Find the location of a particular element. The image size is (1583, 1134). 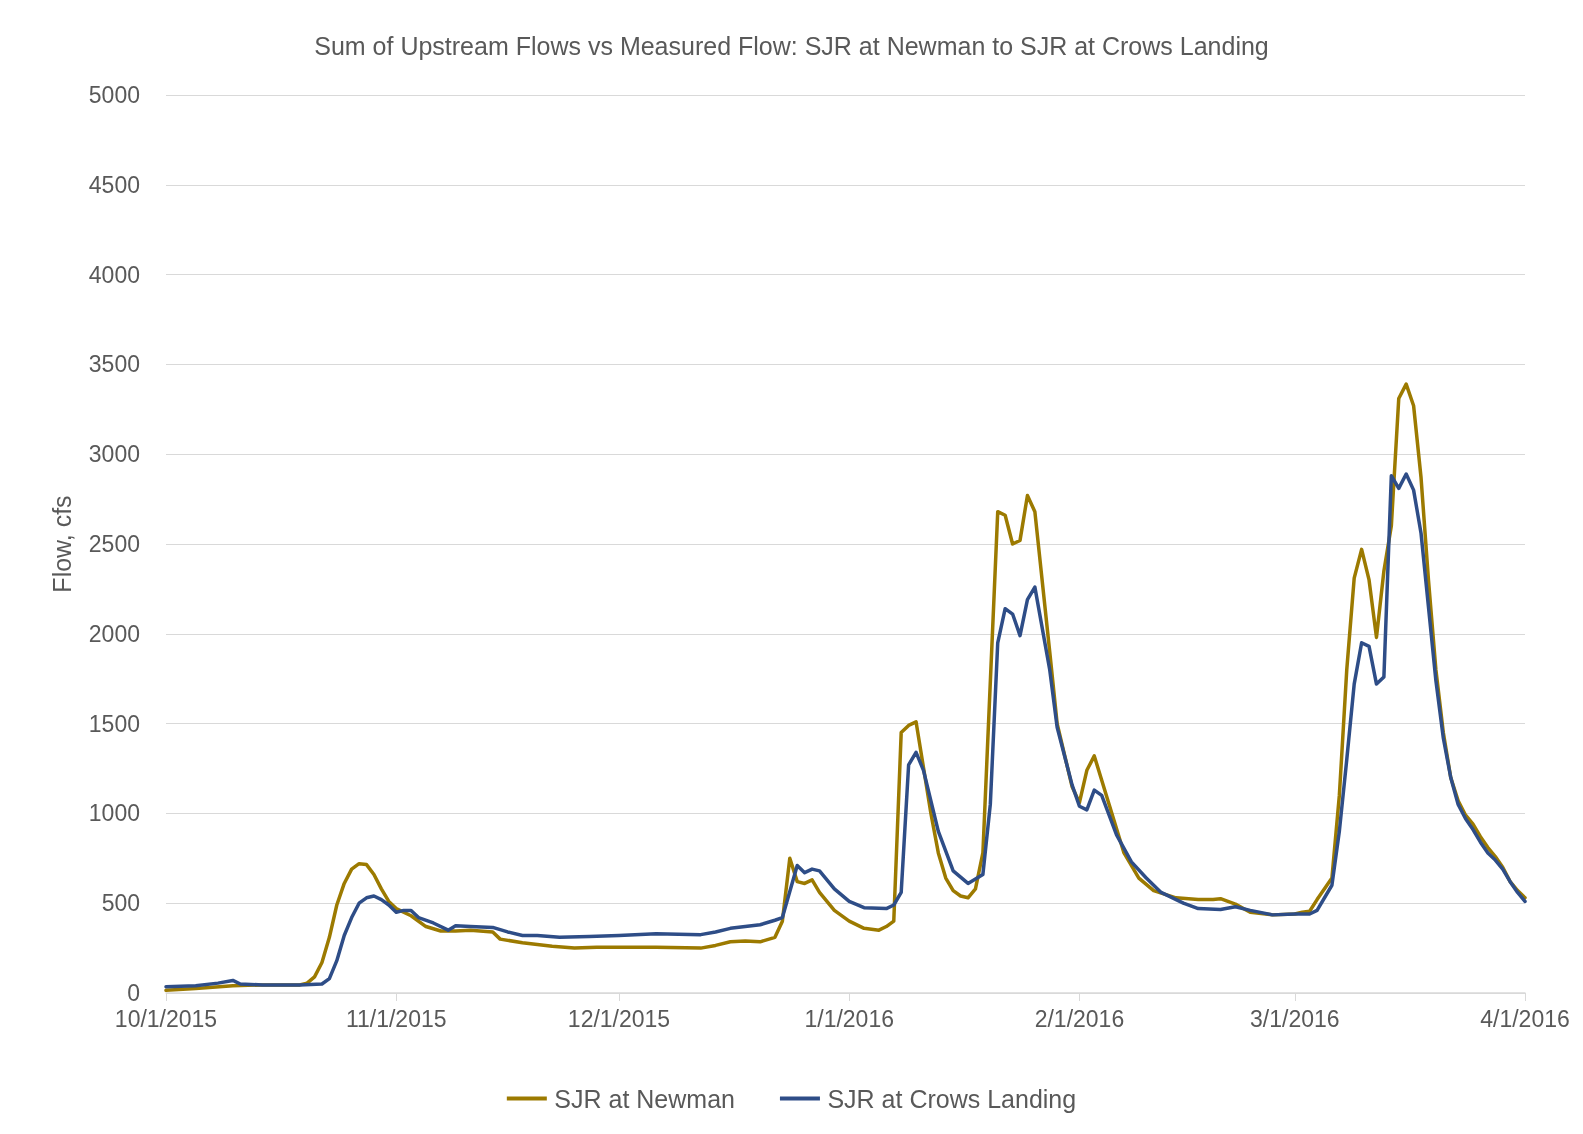

y-tick-label: 3000 is located at coordinates (114, 454).